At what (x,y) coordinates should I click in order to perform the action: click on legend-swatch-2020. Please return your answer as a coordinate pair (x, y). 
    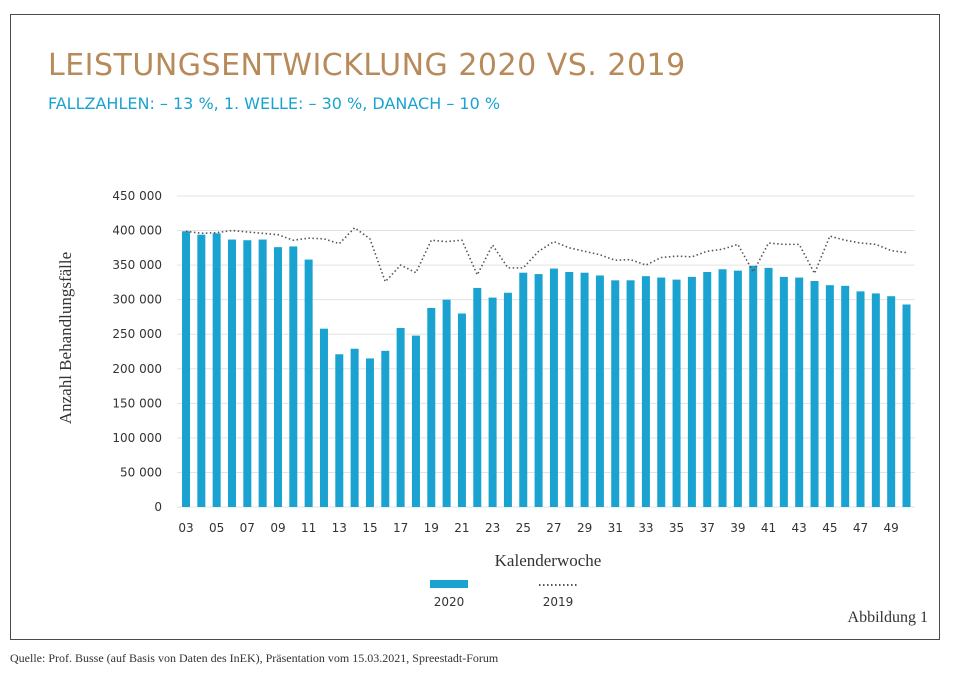
    Looking at the image, I should click on (449, 584).